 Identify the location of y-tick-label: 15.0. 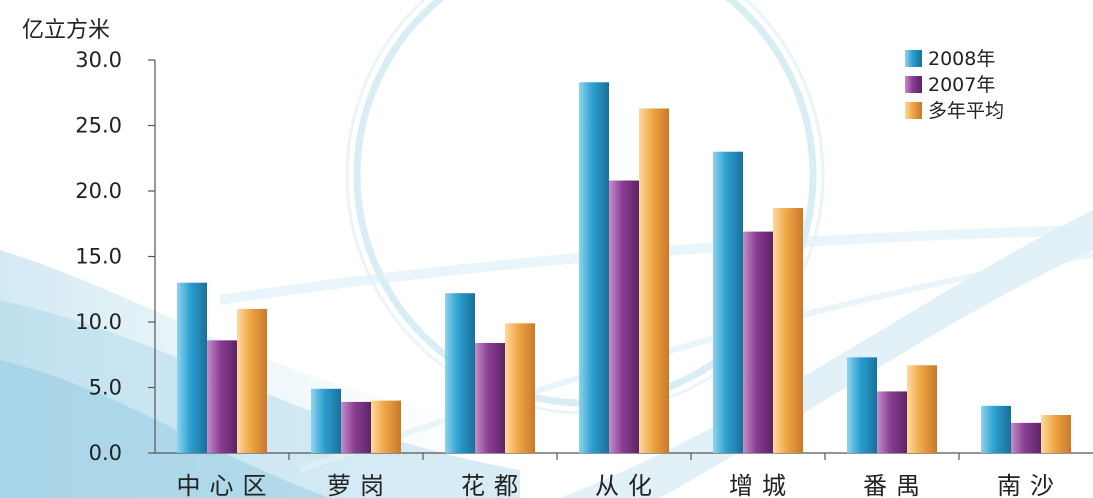
(98, 257).